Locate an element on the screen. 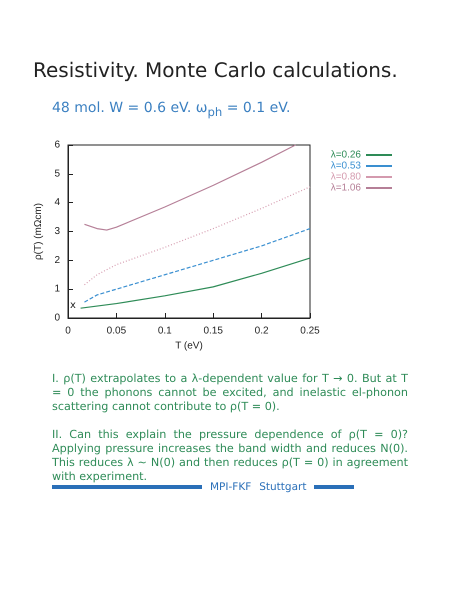 Image resolution: width=452 pixels, height=601 pixels. y-tick-label: 3 is located at coordinates (57, 231).